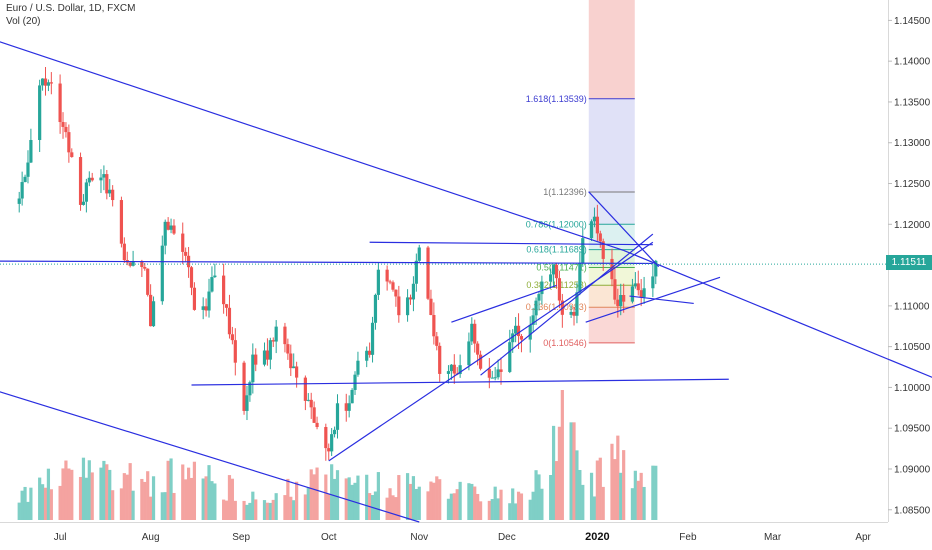 The width and height of the screenshot is (932, 550). What do you see at coordinates (773, 537) in the screenshot?
I see `x-tick-label: Mar` at bounding box center [773, 537].